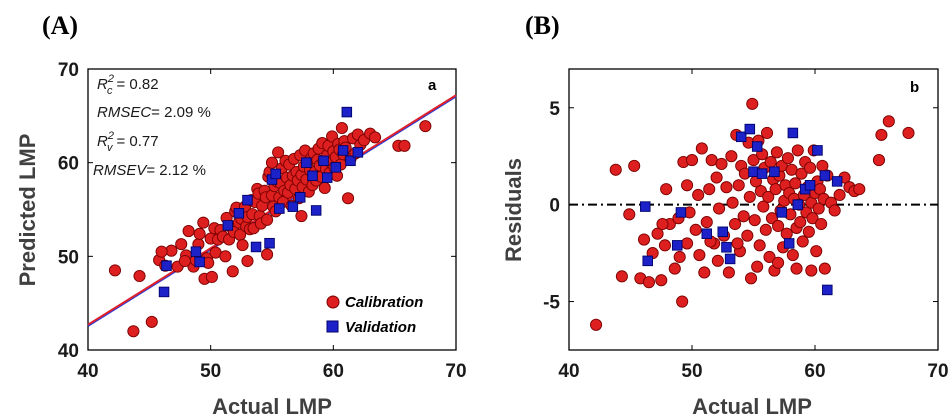 This screenshot has width=951, height=419. Describe the element at coordinates (181, 112) in the screenshot. I see `stat-rmsec-value: = 2.09 %` at that location.